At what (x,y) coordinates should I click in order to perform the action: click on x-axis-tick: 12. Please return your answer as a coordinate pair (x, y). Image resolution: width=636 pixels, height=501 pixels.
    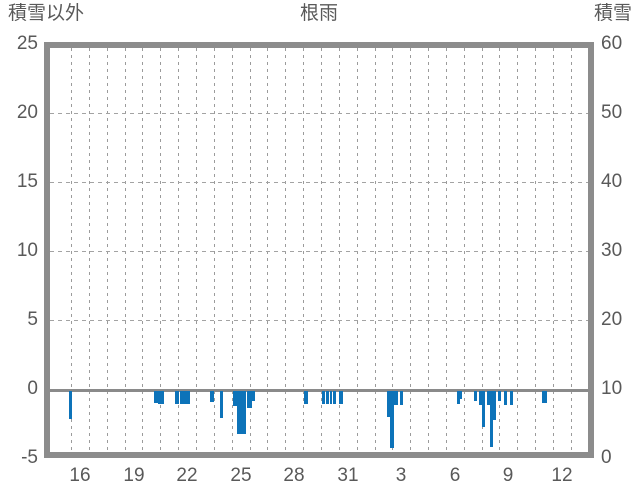
    Looking at the image, I should click on (562, 475).